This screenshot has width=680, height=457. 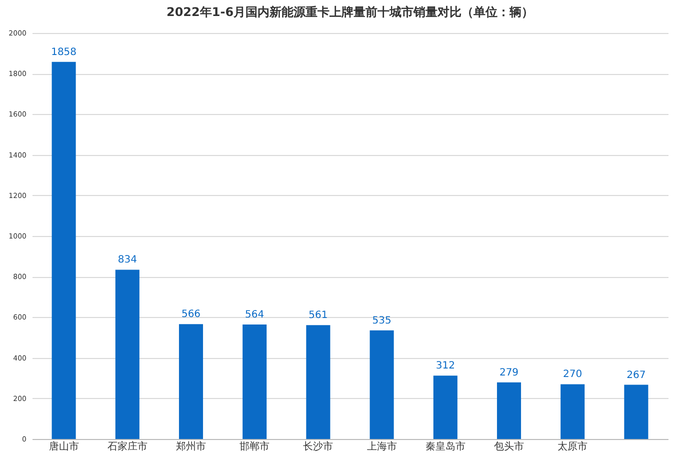 What do you see at coordinates (572, 374) in the screenshot?
I see `data-label: 270` at bounding box center [572, 374].